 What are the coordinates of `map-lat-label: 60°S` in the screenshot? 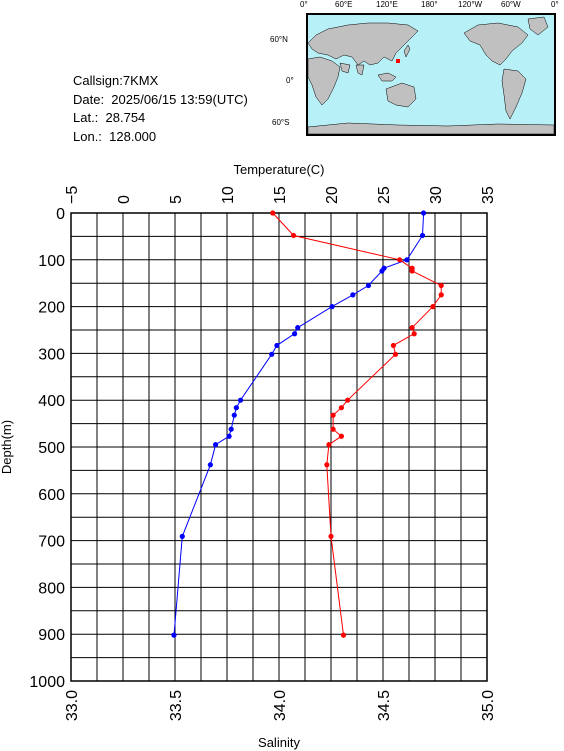 It's located at (281, 122).